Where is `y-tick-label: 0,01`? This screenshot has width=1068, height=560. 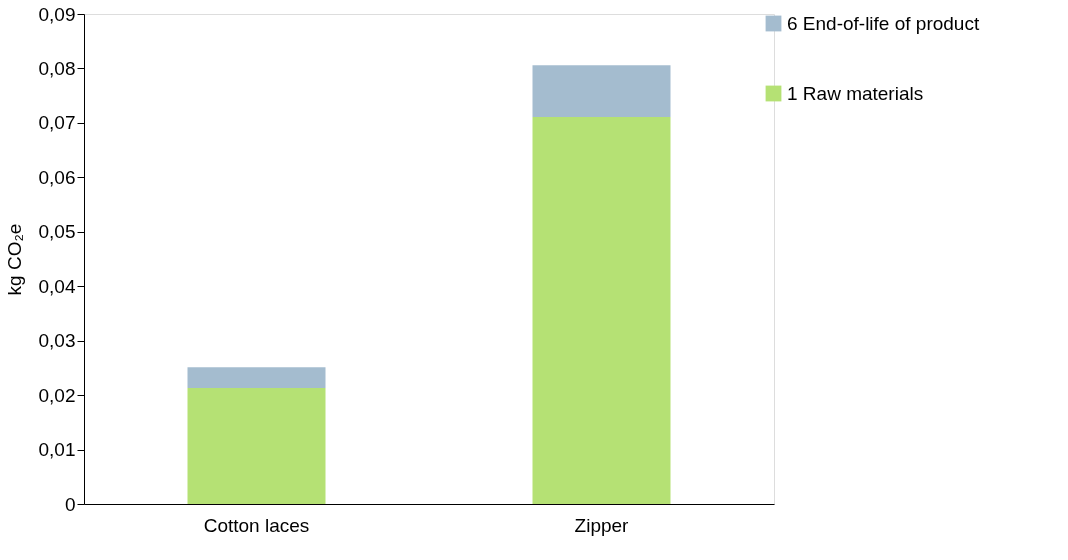 y-tick-label: 0,01 is located at coordinates (57, 450).